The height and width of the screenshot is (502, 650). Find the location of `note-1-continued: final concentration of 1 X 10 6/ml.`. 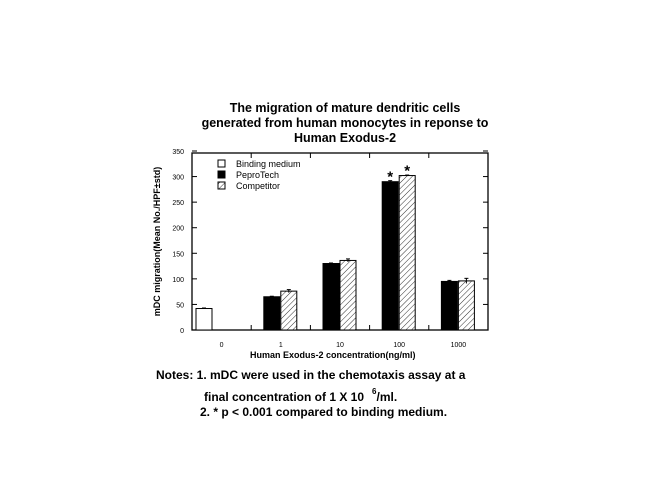

note-1-continued: final concentration of 1 X 10 6/ml. is located at coordinates (301, 395).